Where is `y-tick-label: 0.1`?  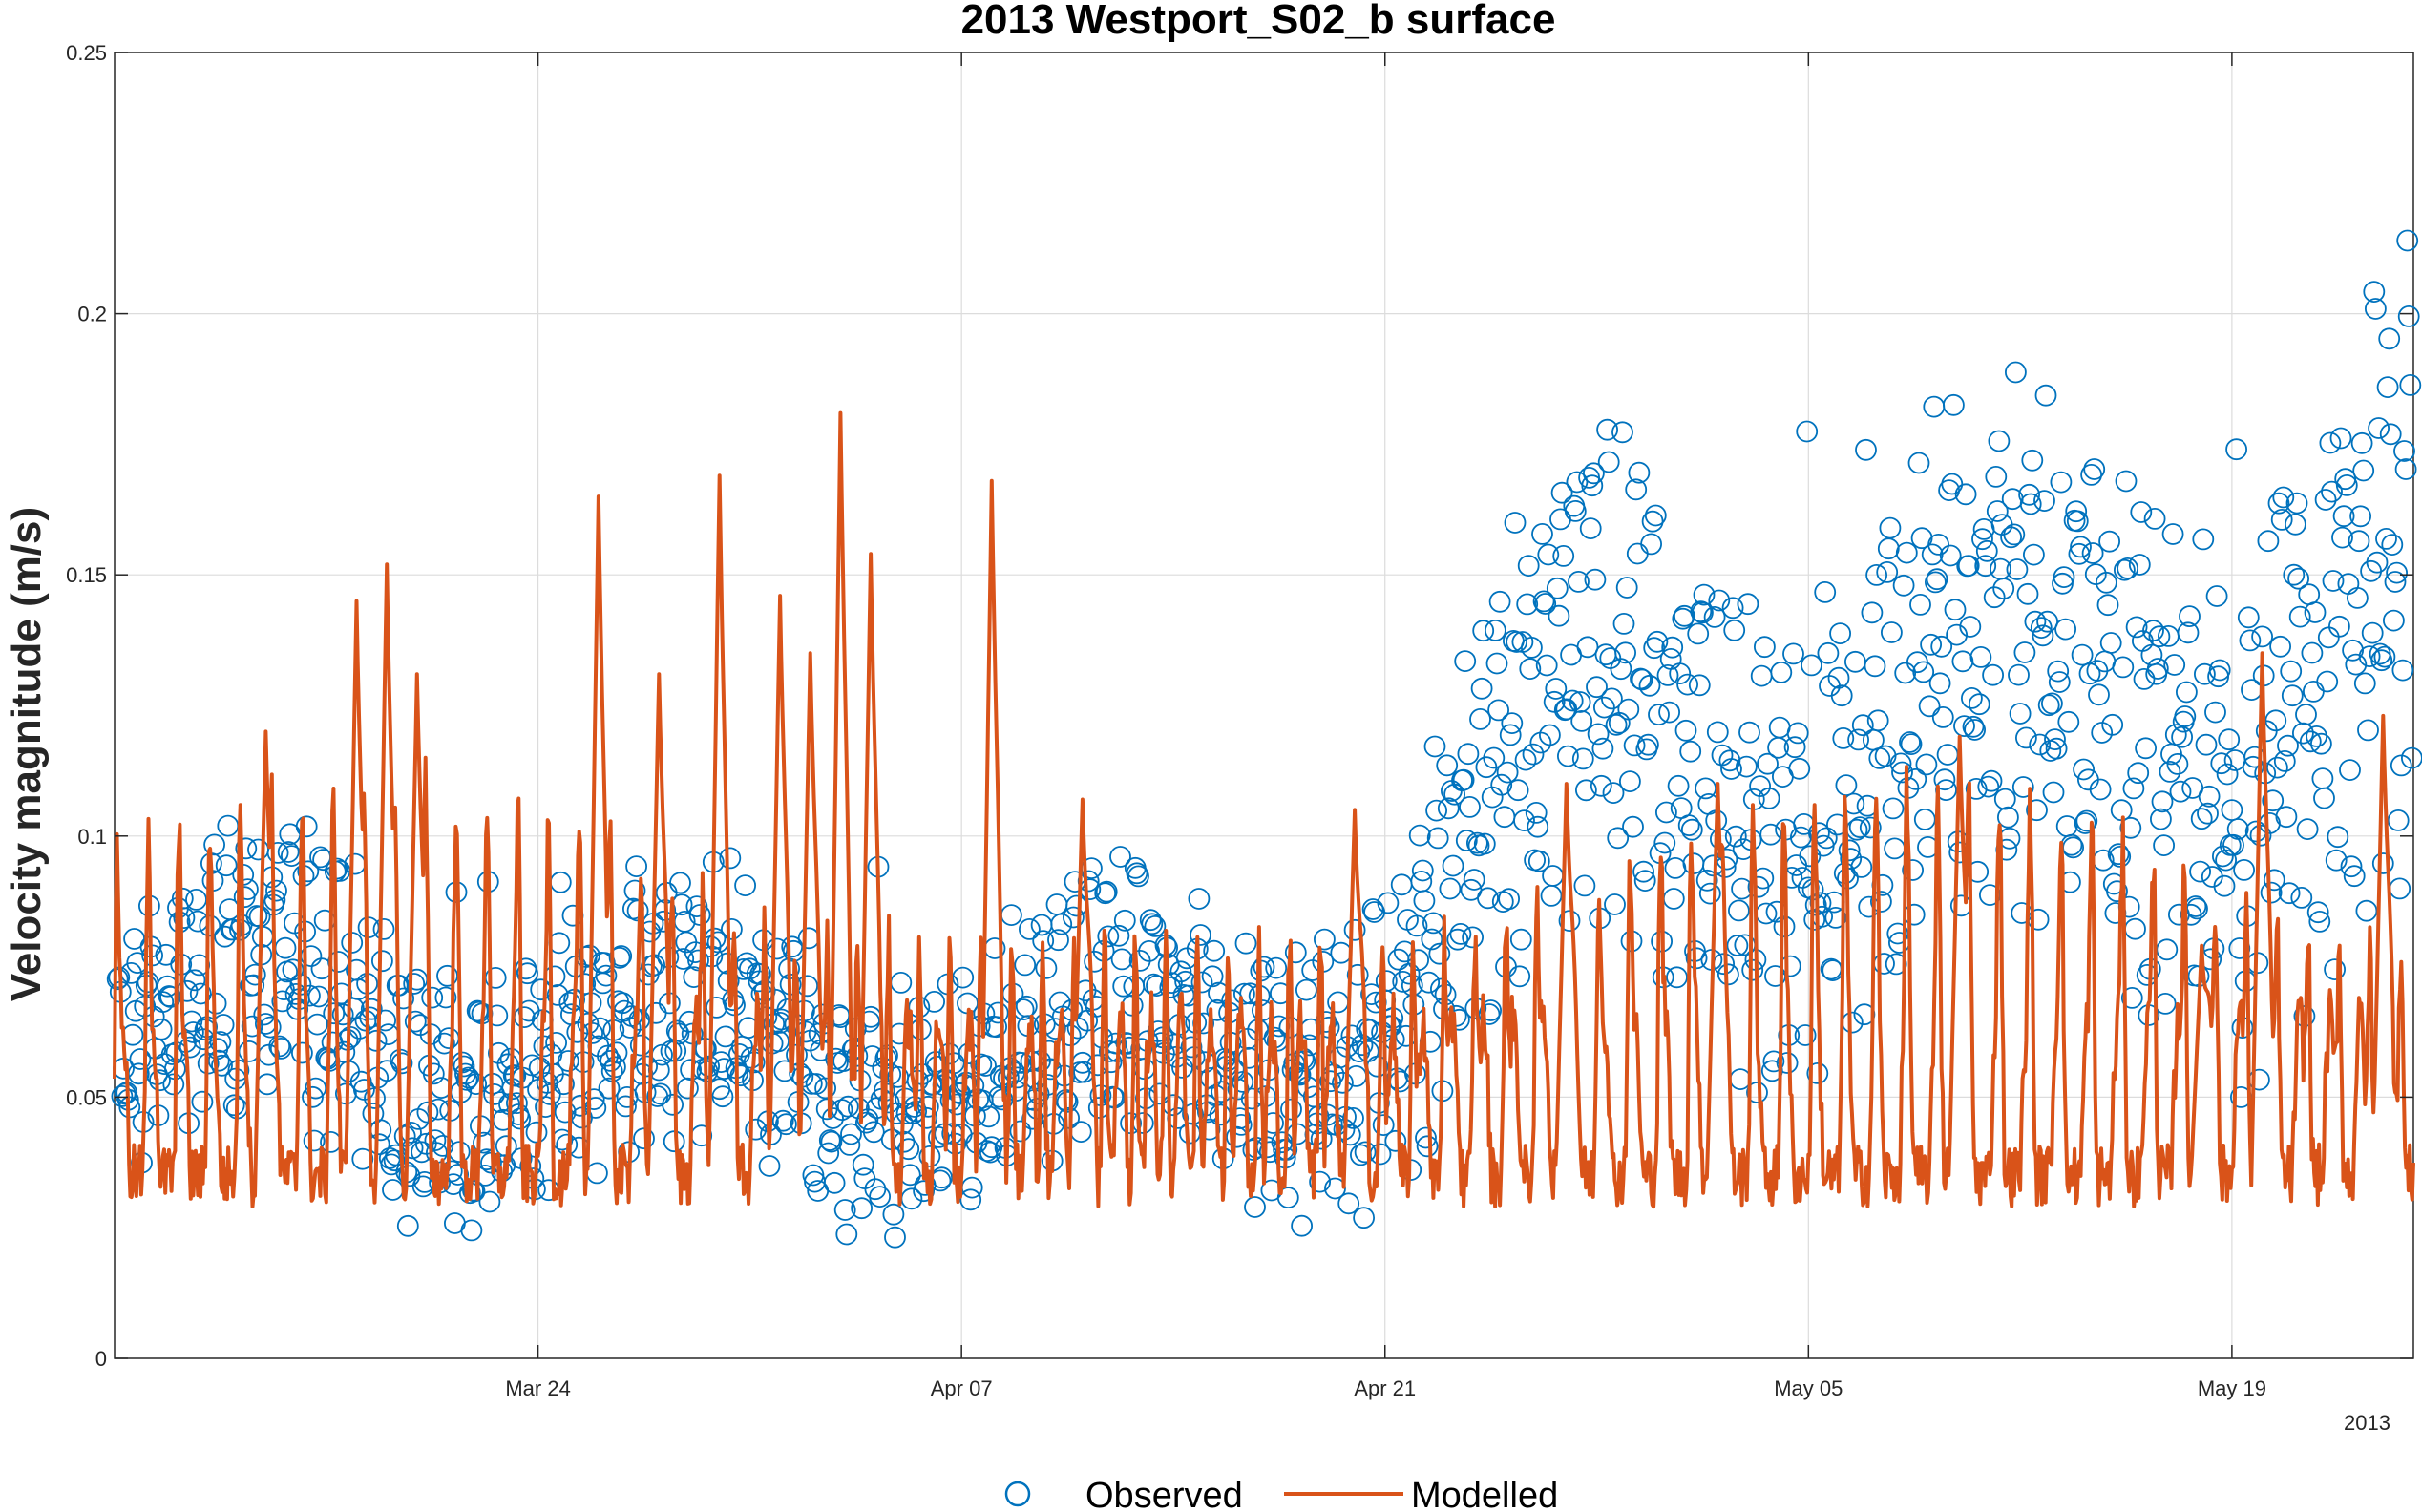 y-tick-label: 0.1 is located at coordinates (92, 837).